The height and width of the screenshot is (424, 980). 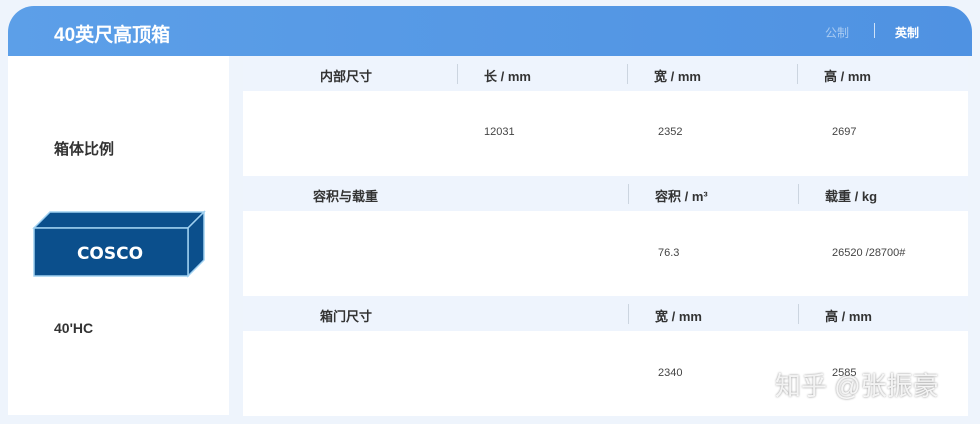 I want to click on col-length: 长 / mm, so click(x=507, y=76).